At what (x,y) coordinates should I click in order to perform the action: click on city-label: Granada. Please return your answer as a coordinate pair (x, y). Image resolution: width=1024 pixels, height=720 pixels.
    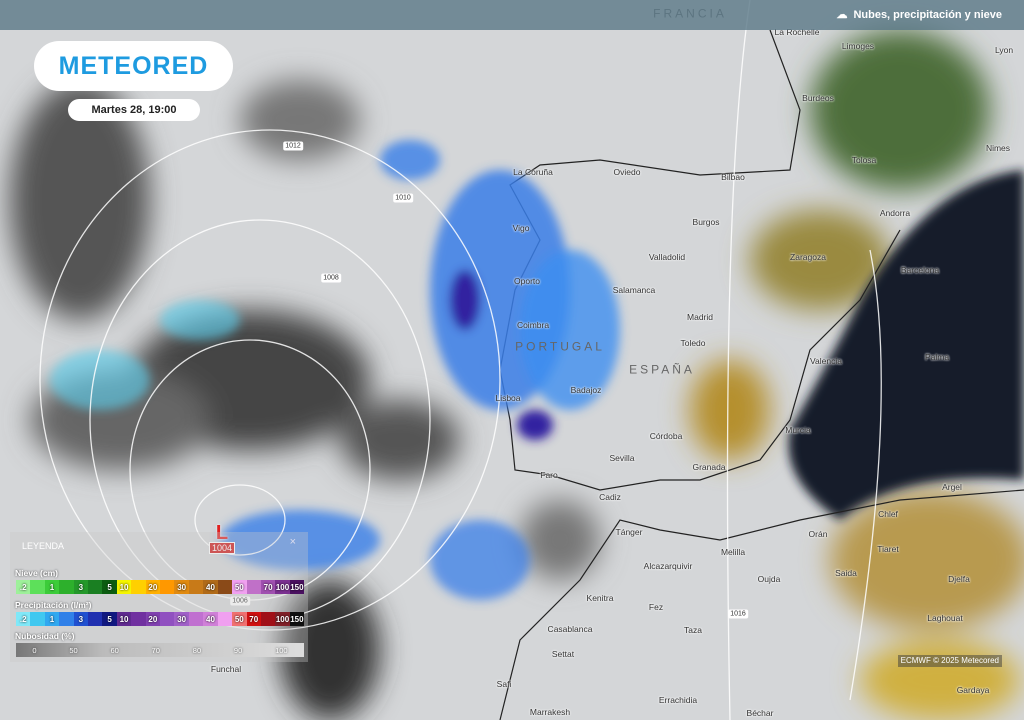
    Looking at the image, I should click on (709, 467).